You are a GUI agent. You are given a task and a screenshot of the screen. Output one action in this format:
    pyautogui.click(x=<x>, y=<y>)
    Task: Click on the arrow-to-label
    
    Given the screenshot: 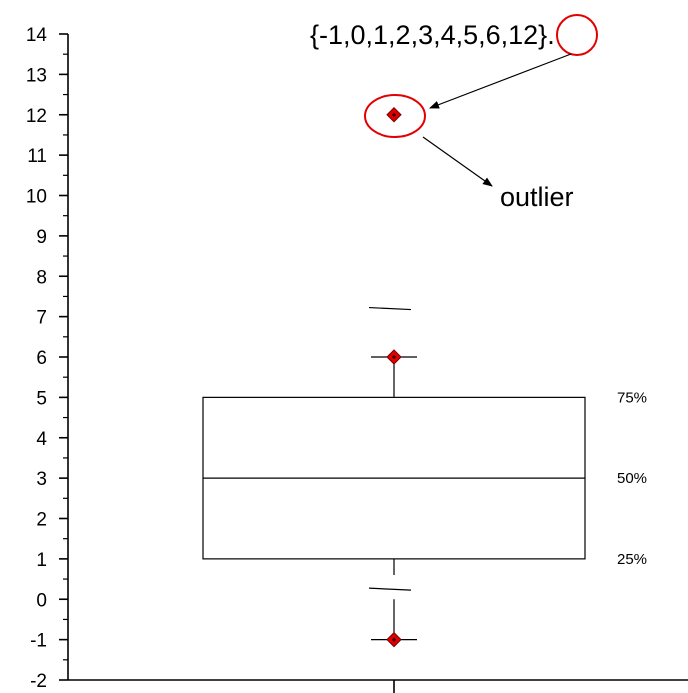 What is the action you would take?
    pyautogui.click(x=457, y=161)
    